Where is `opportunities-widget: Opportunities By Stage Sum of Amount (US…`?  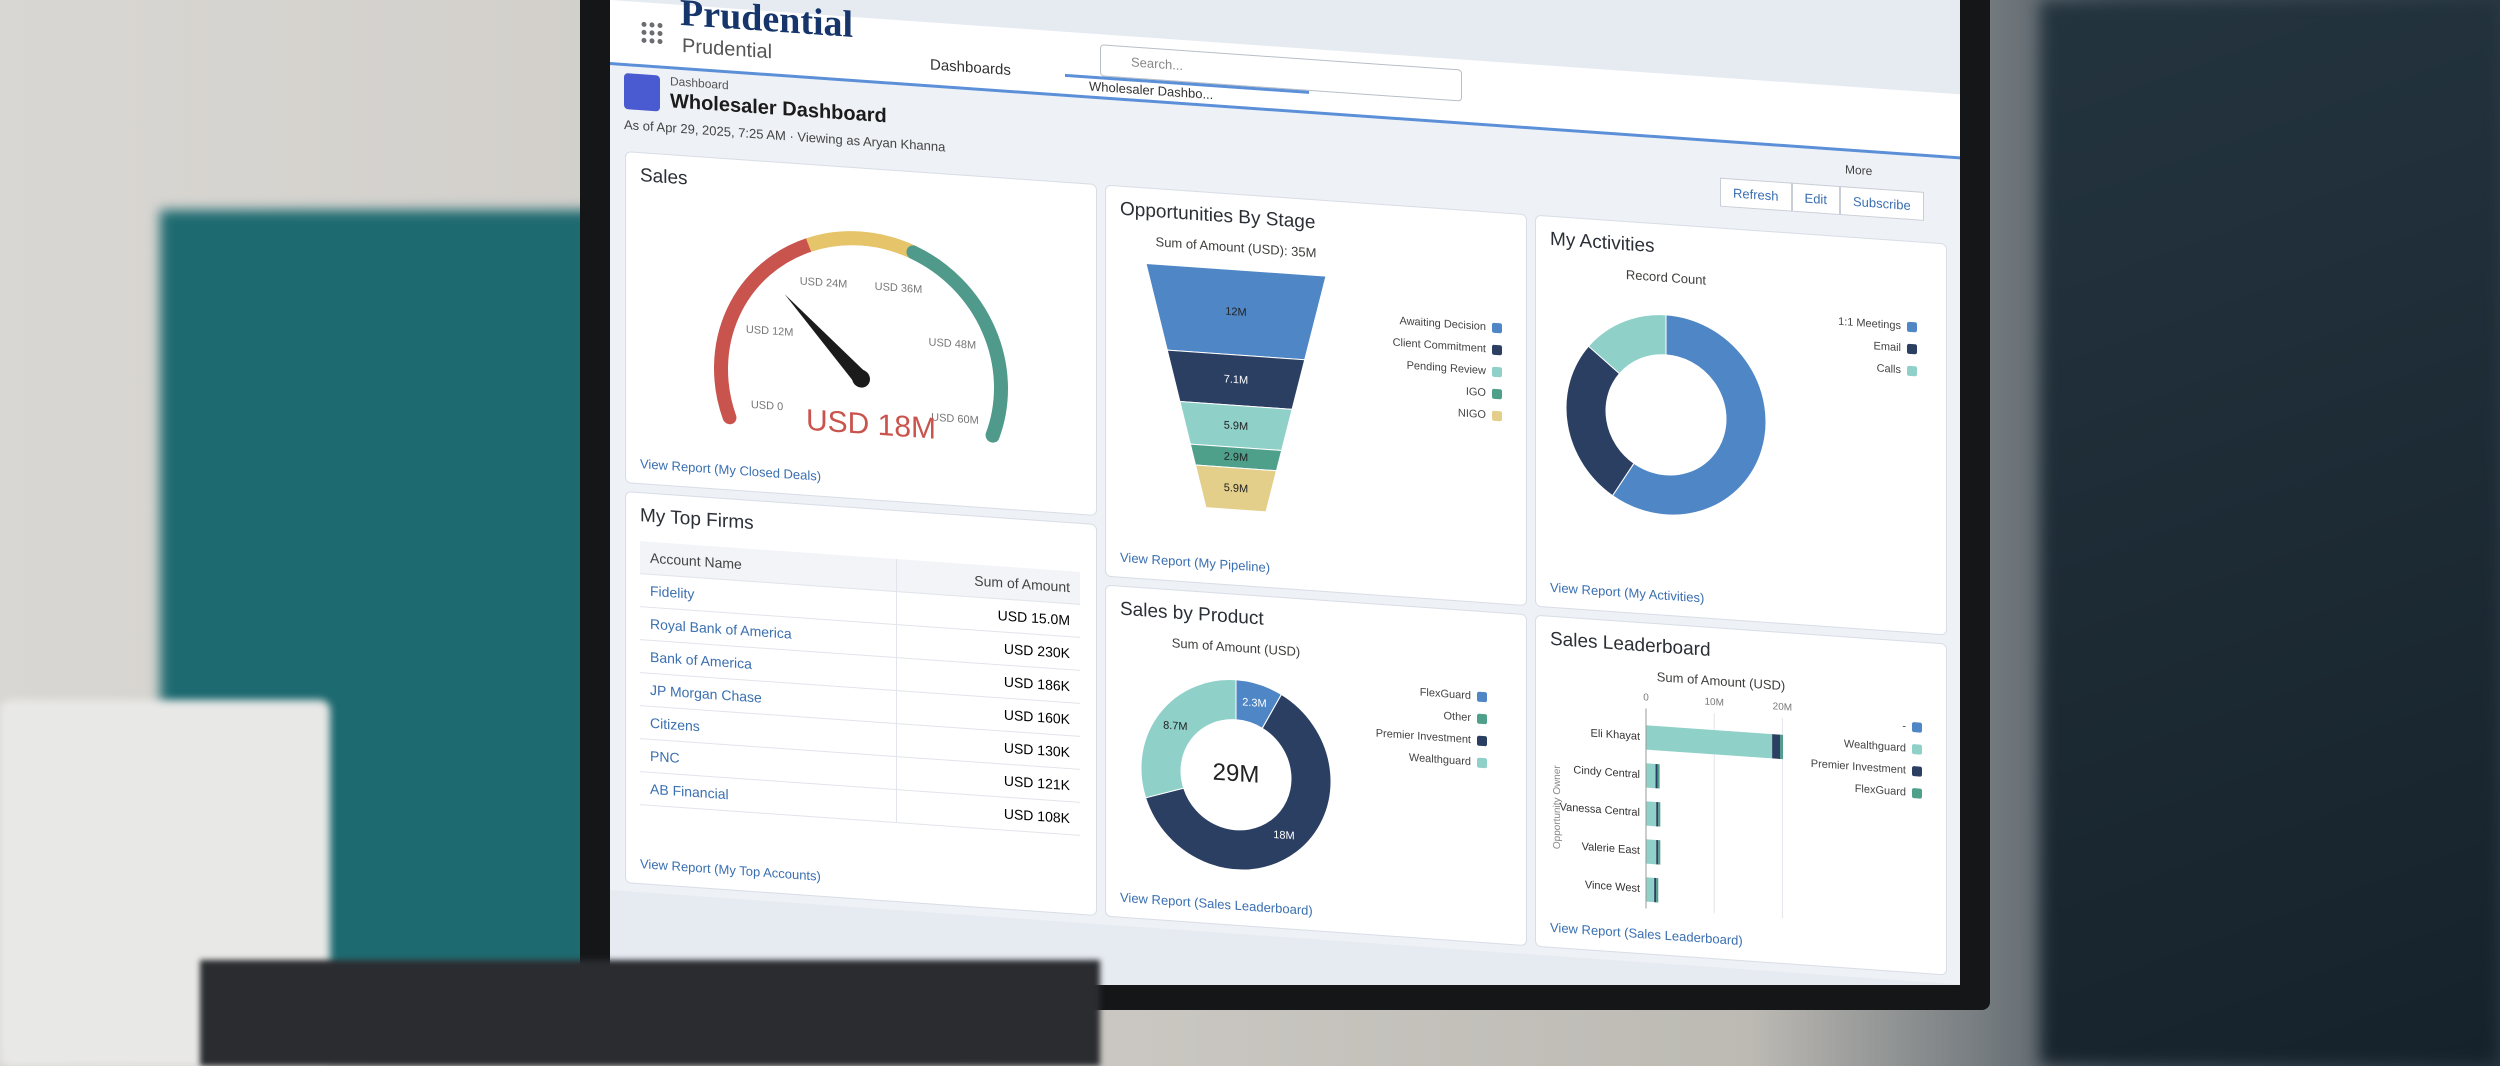
opportunities-widget: Opportunities By Stage Sum of Amount (US… is located at coordinates (1316, 395).